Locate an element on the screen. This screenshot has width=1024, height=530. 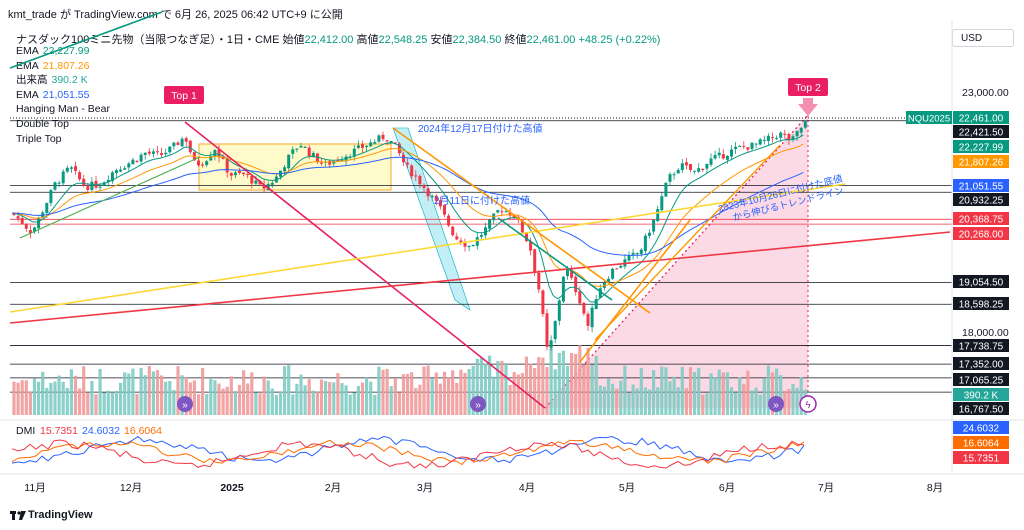
svg-text: 17,738.75 is located at coordinates (981, 347).